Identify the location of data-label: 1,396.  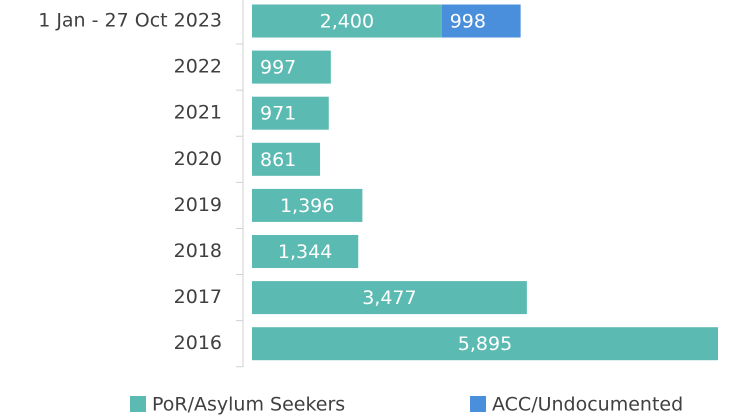
(307, 206).